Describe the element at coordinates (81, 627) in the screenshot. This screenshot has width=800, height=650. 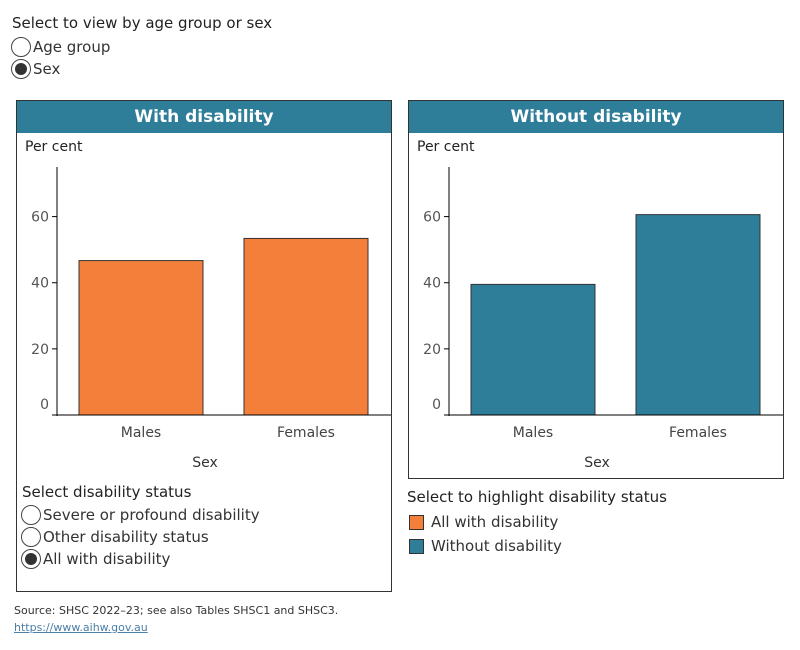
I see `aihw-link: https://www.aihw.gov.au` at that location.